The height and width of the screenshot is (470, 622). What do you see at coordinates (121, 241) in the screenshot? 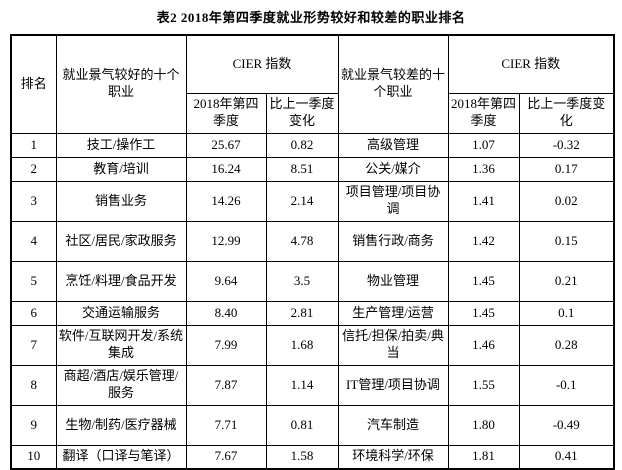
I see `cell-good-occupation: 社区/居民/家政服务` at bounding box center [121, 241].